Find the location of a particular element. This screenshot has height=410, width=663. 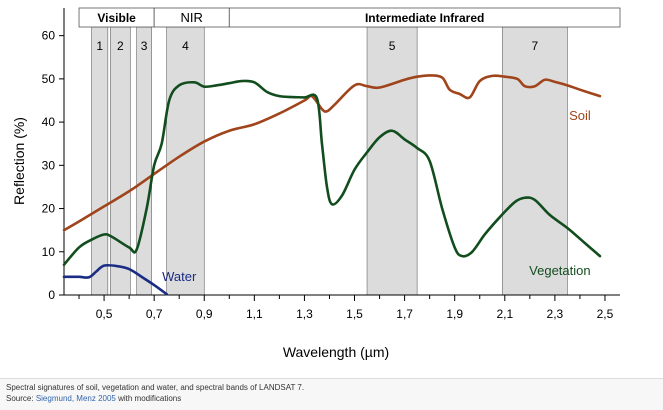

x-tick-label-1: 0,7 is located at coordinates (154, 314).